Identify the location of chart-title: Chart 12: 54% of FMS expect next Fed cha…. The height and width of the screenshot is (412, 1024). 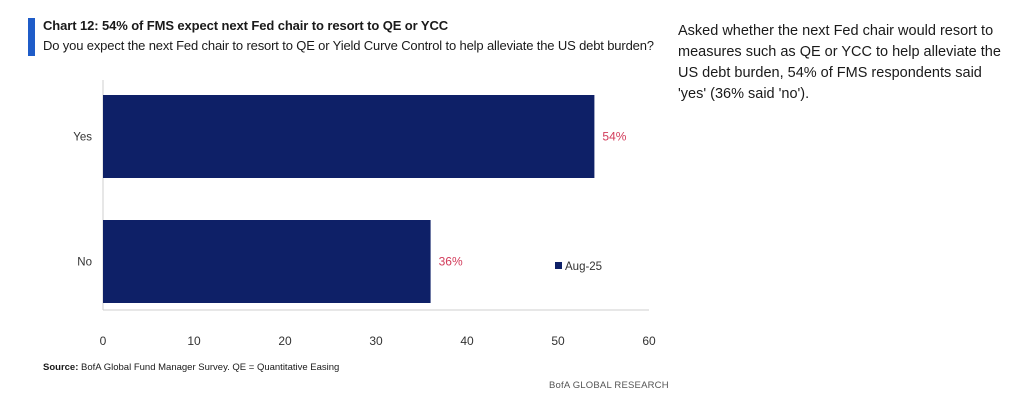
(246, 25).